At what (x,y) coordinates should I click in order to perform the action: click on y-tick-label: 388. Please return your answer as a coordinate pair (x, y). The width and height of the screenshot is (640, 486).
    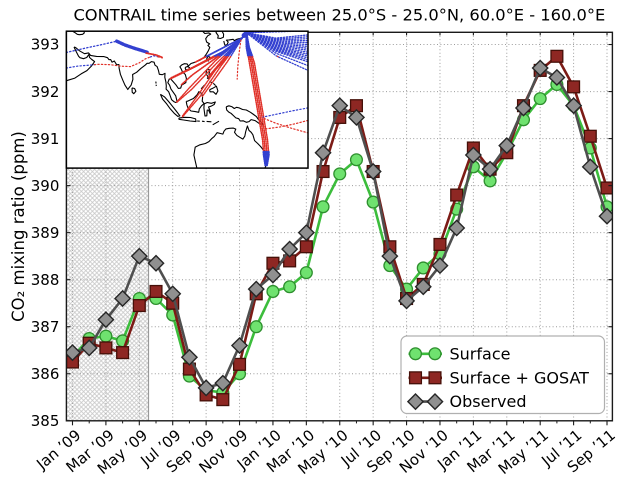
    Looking at the image, I should click on (45, 280).